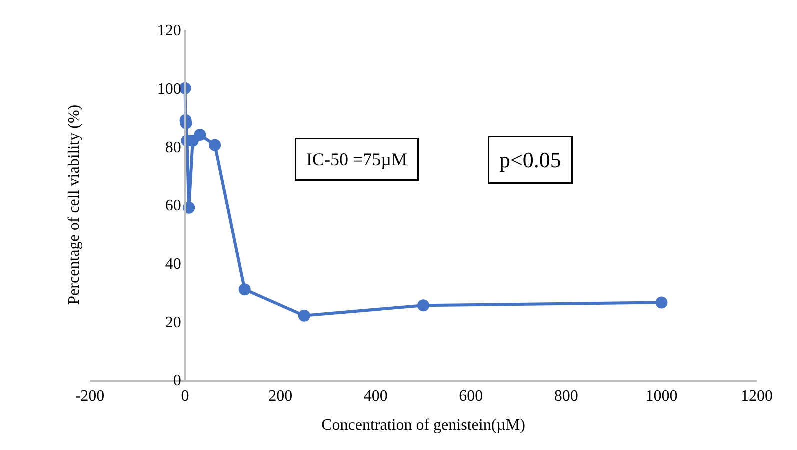 This screenshot has height=450, width=797. I want to click on x-tick-label: 600, so click(471, 396).